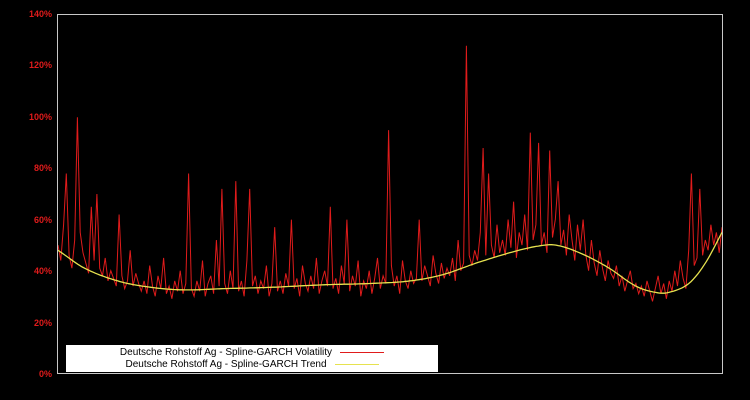 The image size is (750, 400). What do you see at coordinates (40, 65) in the screenshot?
I see `y-axis-label: 120%` at bounding box center [40, 65].